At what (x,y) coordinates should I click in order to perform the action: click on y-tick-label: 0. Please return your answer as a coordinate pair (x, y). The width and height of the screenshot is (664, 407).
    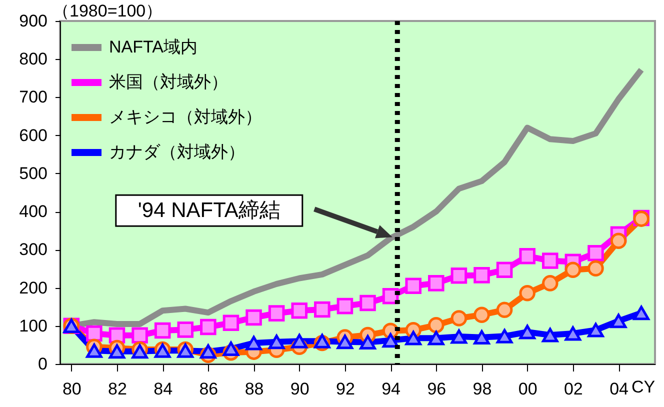
    Looking at the image, I should click on (43, 364).